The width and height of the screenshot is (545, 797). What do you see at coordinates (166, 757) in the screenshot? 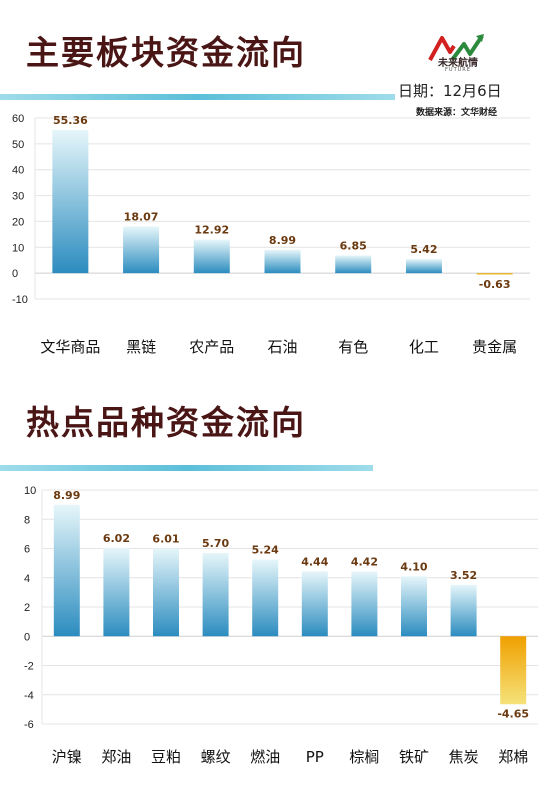
I see `category-label: 豆粕` at bounding box center [166, 757].